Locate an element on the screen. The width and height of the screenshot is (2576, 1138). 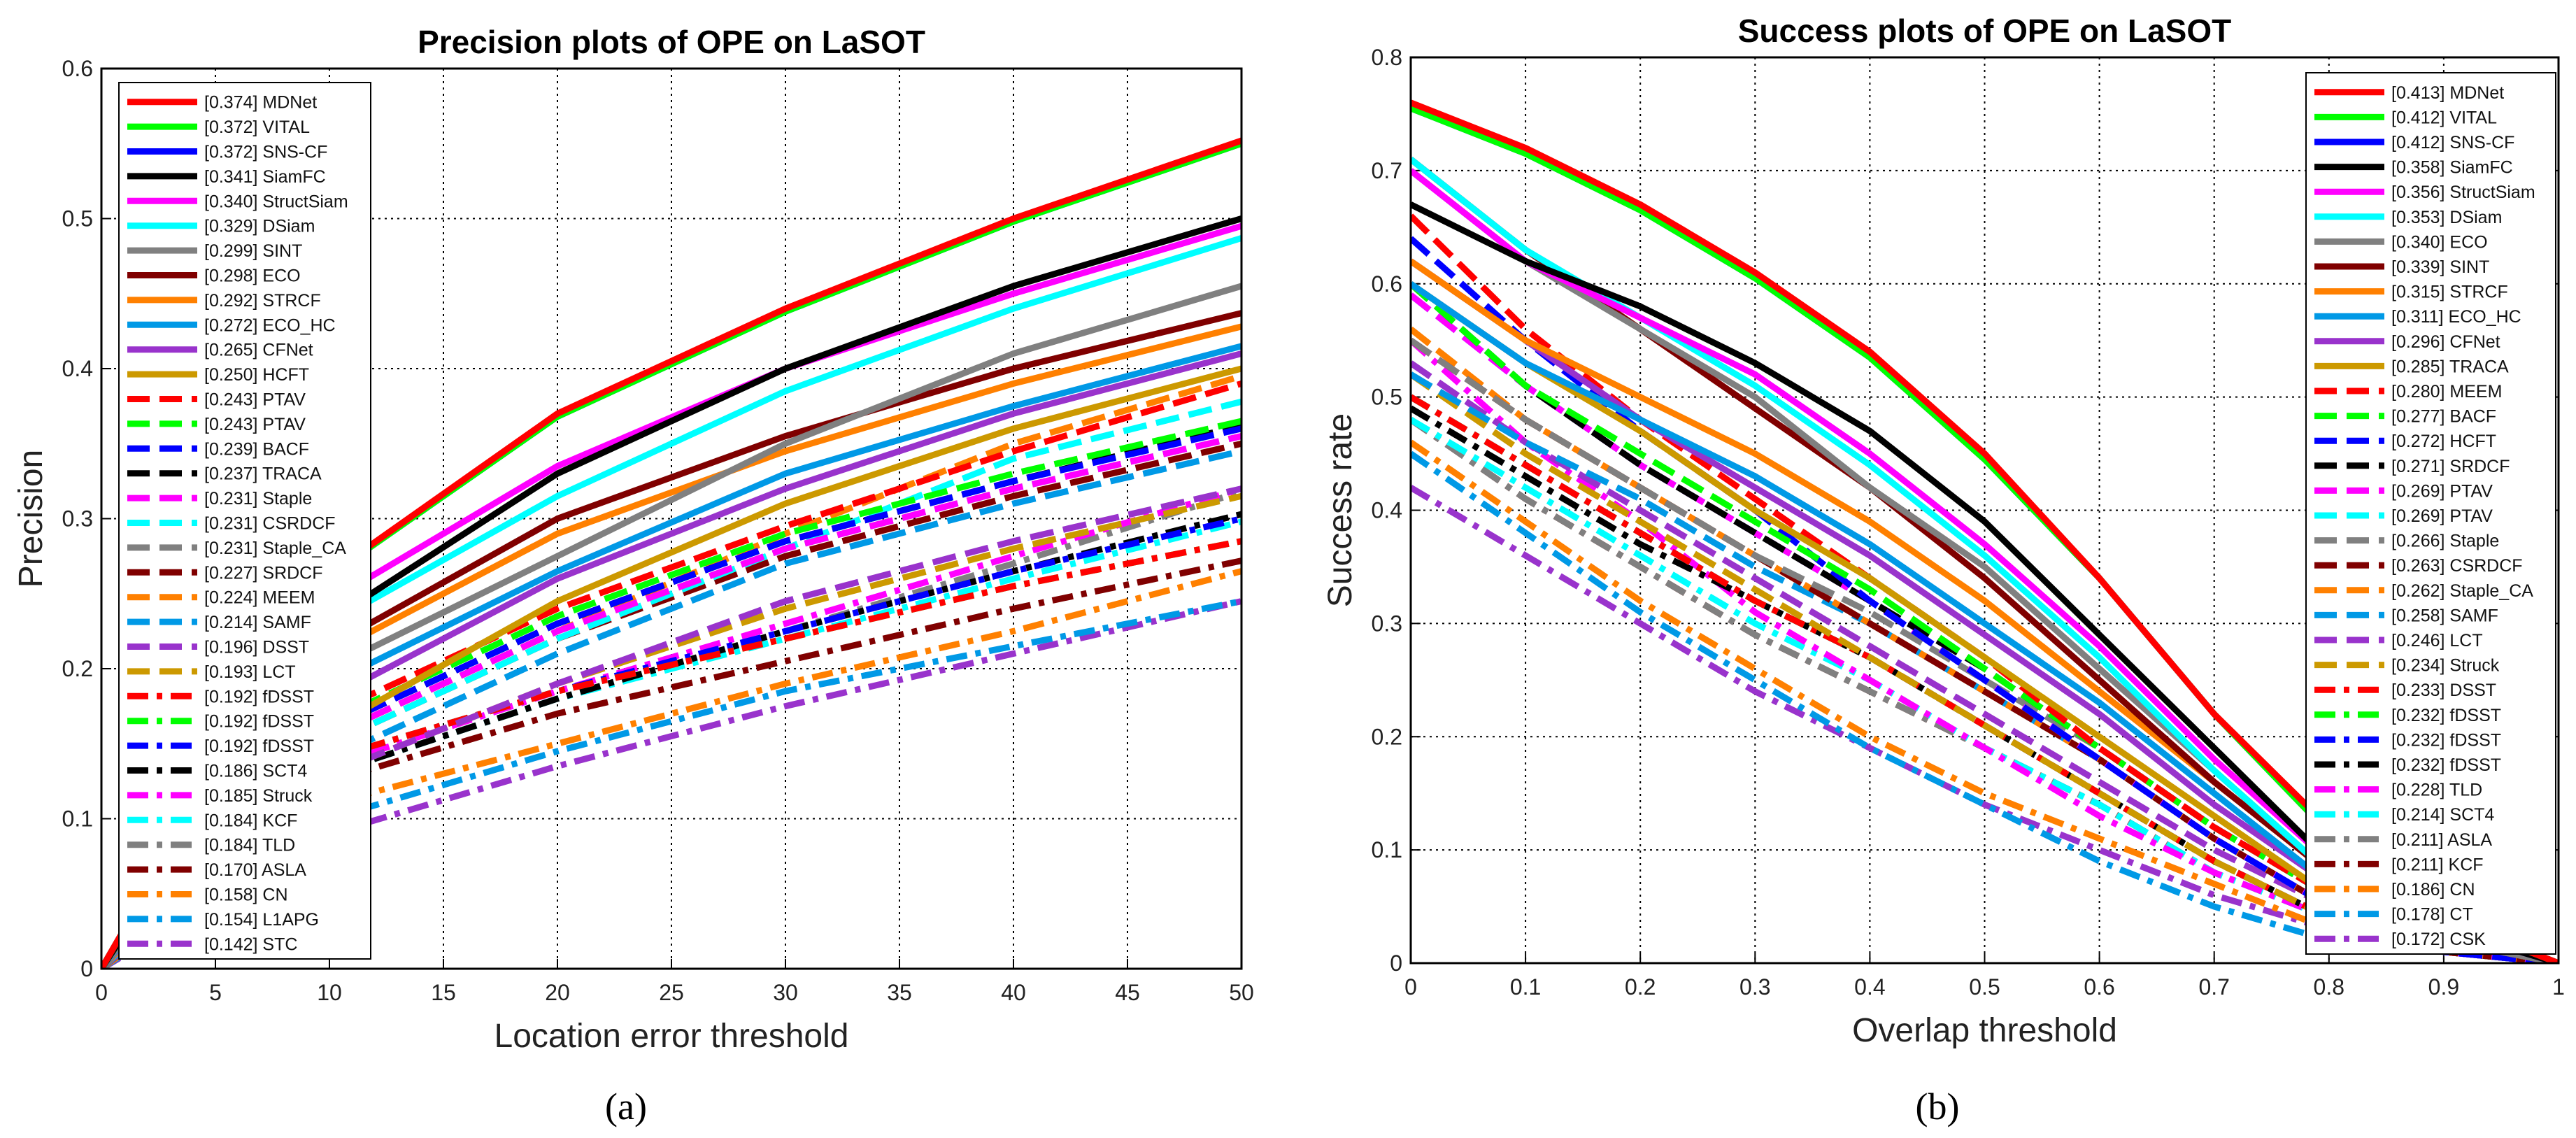
legend-entry: [0.214] SCT4 is located at coordinates (2442, 815).